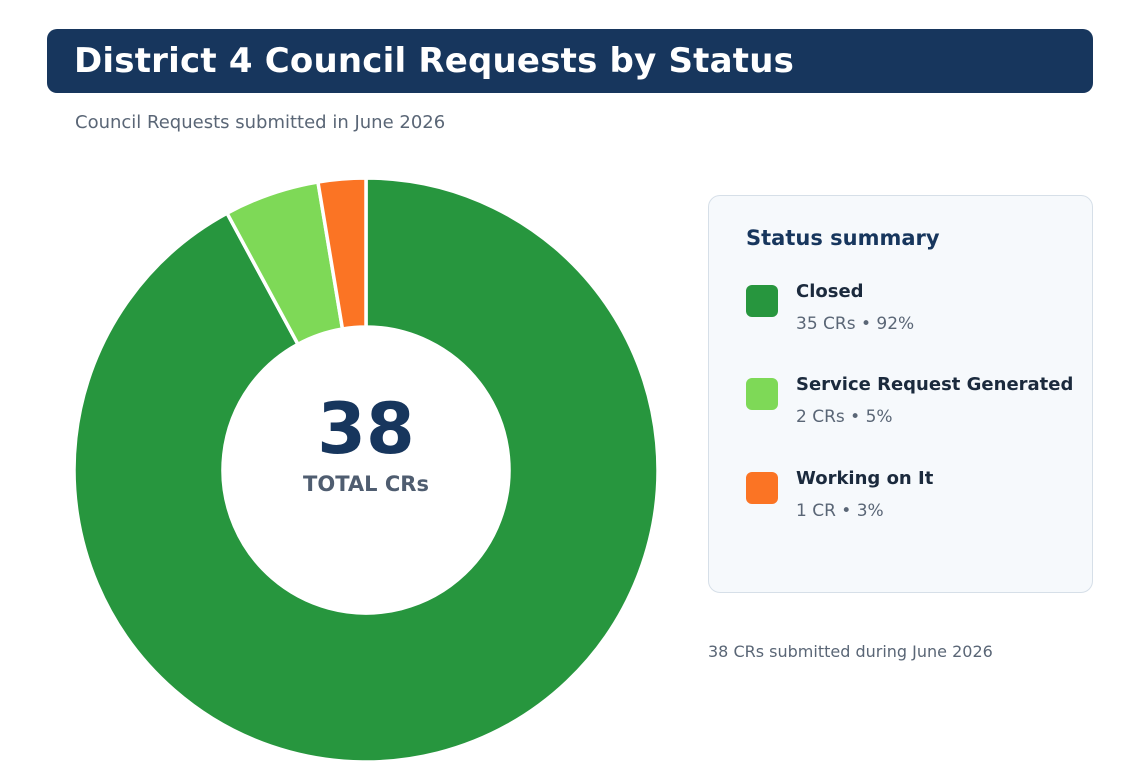 The height and width of the screenshot is (779, 1140). I want to click on title-bar: District 4 Council Requests by Status, so click(570, 61).